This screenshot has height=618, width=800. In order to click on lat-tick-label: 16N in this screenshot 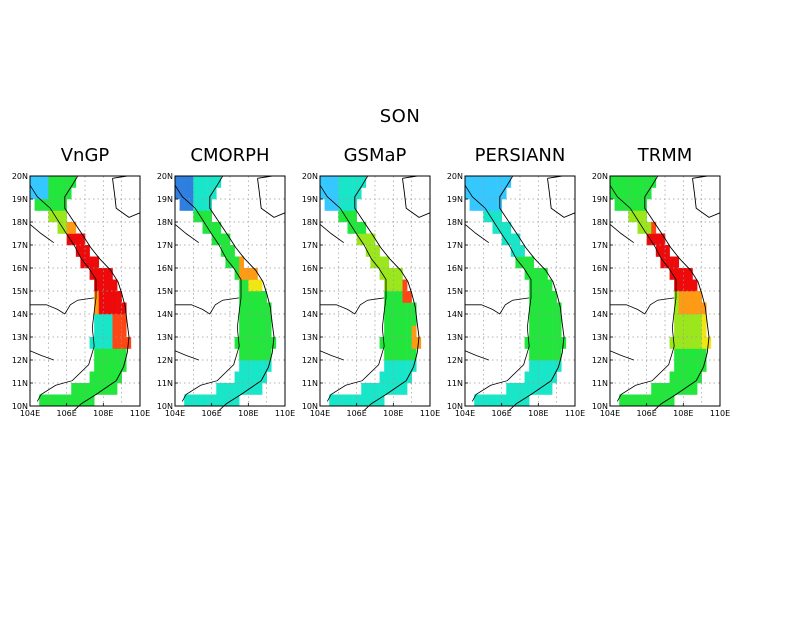, I will do `click(165, 268)`.